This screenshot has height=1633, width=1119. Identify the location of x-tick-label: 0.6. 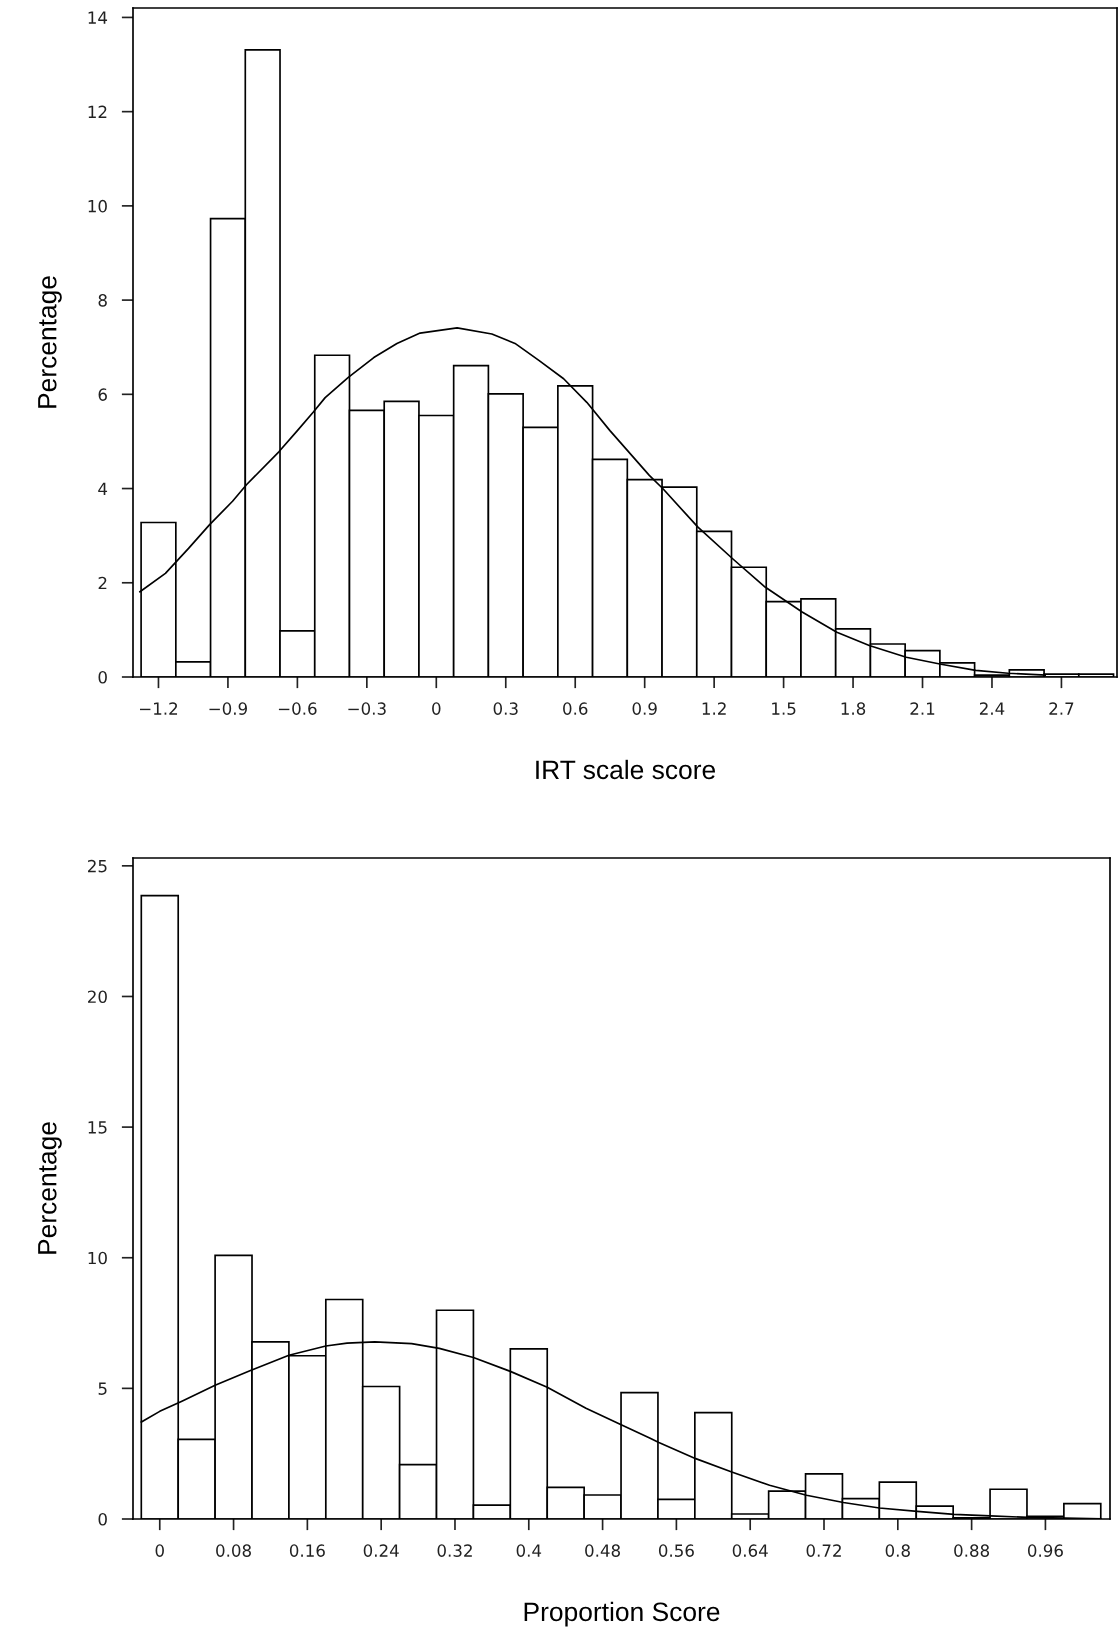
(575, 708).